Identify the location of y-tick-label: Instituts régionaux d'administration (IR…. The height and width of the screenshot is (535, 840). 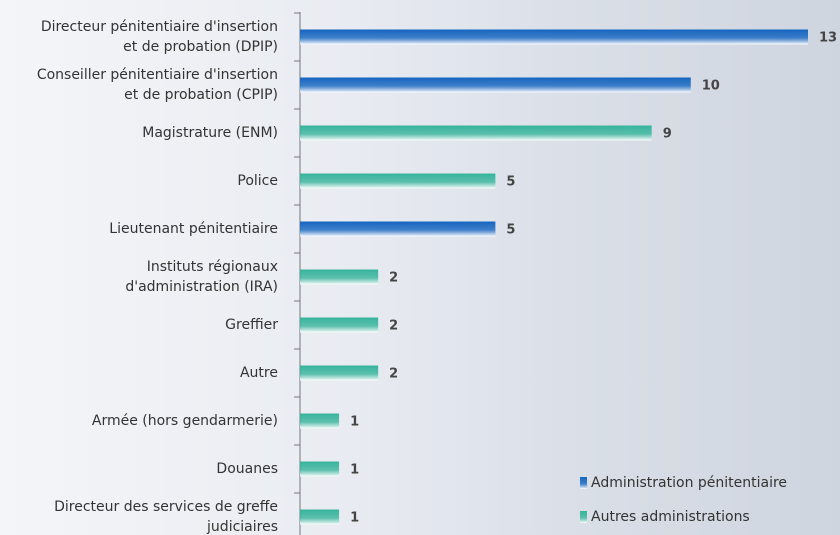
(201, 277).